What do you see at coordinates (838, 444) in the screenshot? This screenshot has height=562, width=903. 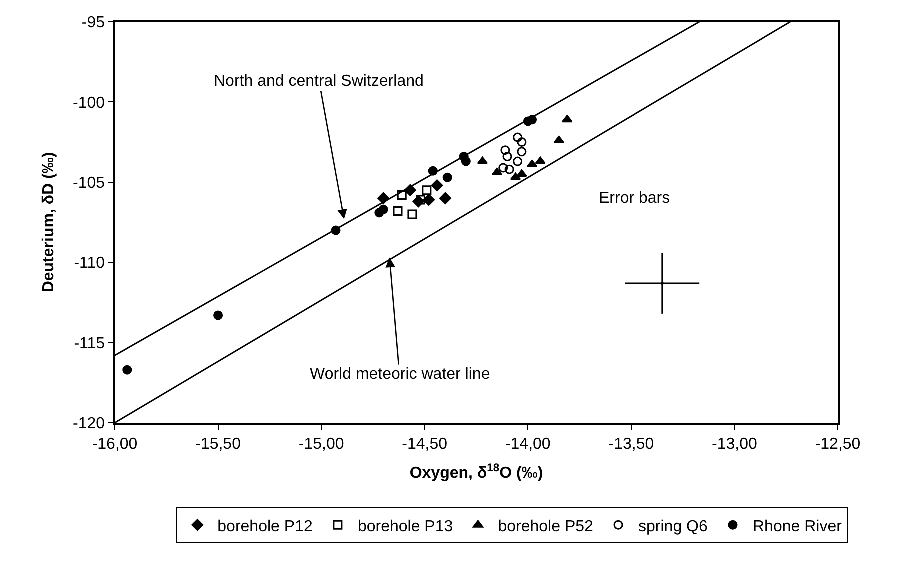 I see `x-tick-label: -12,50` at bounding box center [838, 444].